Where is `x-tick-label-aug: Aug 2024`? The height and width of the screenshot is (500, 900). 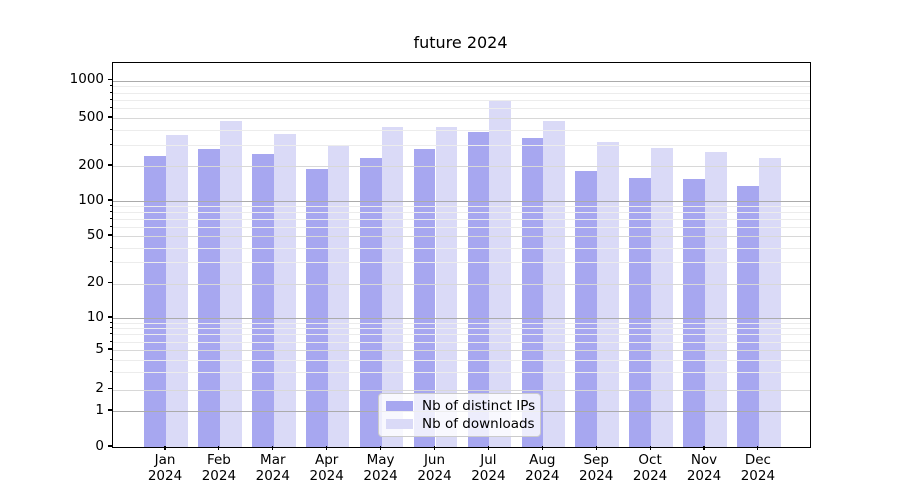 x-tick-label-aug: Aug 2024 is located at coordinates (542, 468).